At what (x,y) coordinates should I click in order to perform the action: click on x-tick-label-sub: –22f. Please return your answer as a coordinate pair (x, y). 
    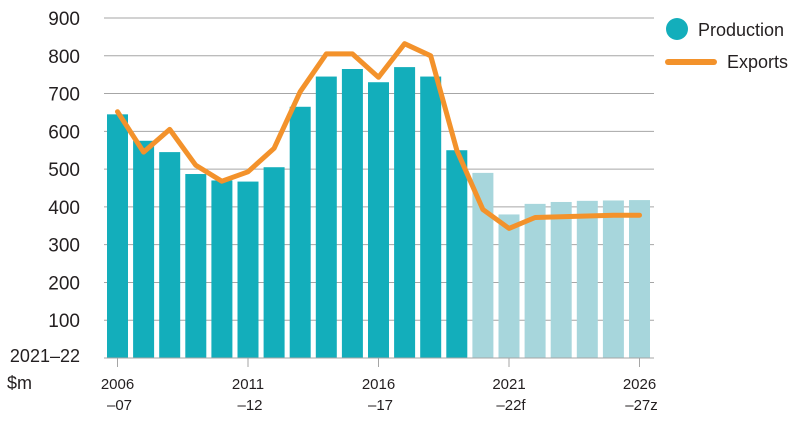
    Looking at the image, I should click on (511, 405).